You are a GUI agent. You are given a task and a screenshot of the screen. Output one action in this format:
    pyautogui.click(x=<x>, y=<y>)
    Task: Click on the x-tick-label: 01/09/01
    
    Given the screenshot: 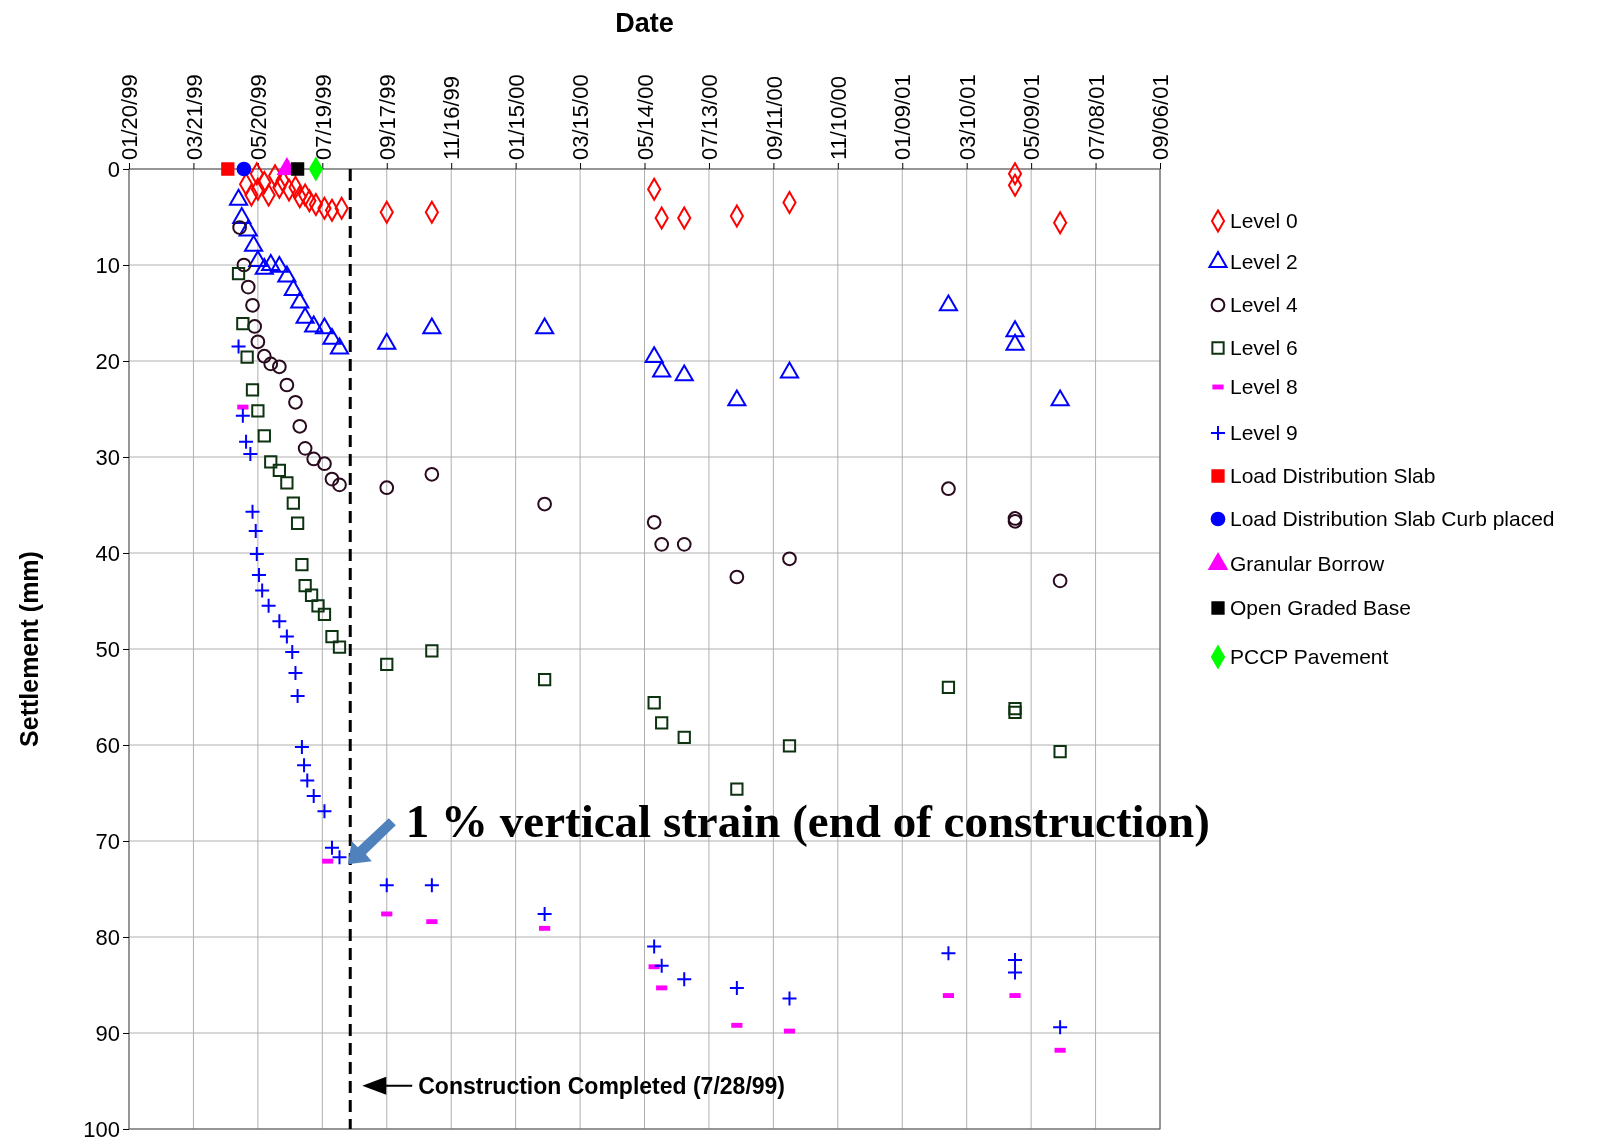 What is the action you would take?
    pyautogui.click(x=903, y=117)
    